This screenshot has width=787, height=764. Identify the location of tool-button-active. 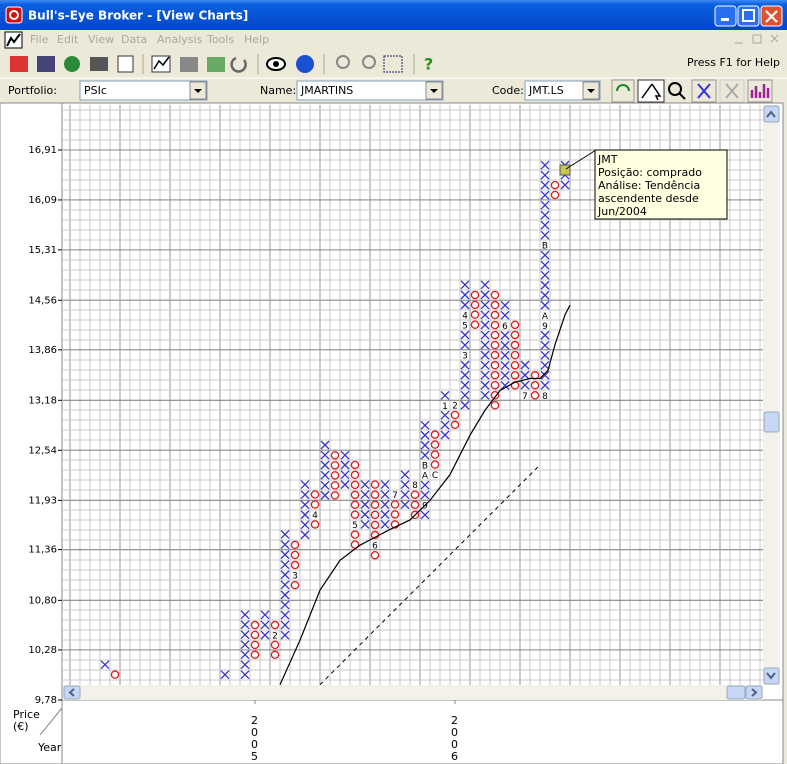
(651, 91).